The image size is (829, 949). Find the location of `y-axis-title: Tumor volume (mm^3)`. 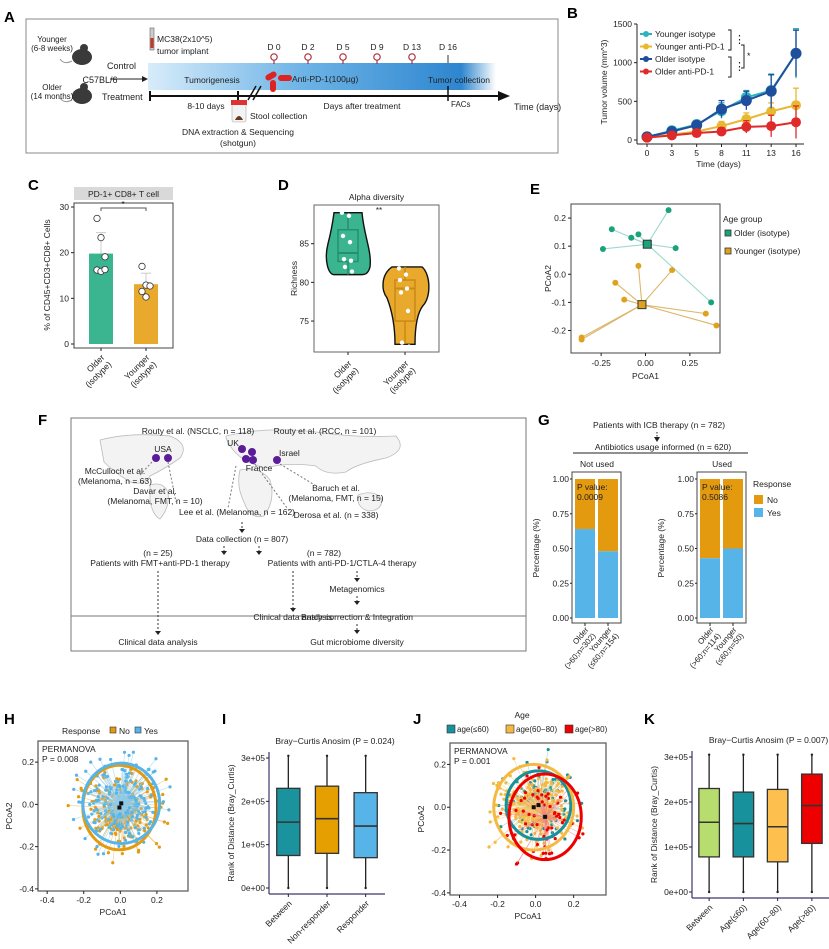

y-axis-title: Tumor volume (mm^3) is located at coordinates (604, 81).